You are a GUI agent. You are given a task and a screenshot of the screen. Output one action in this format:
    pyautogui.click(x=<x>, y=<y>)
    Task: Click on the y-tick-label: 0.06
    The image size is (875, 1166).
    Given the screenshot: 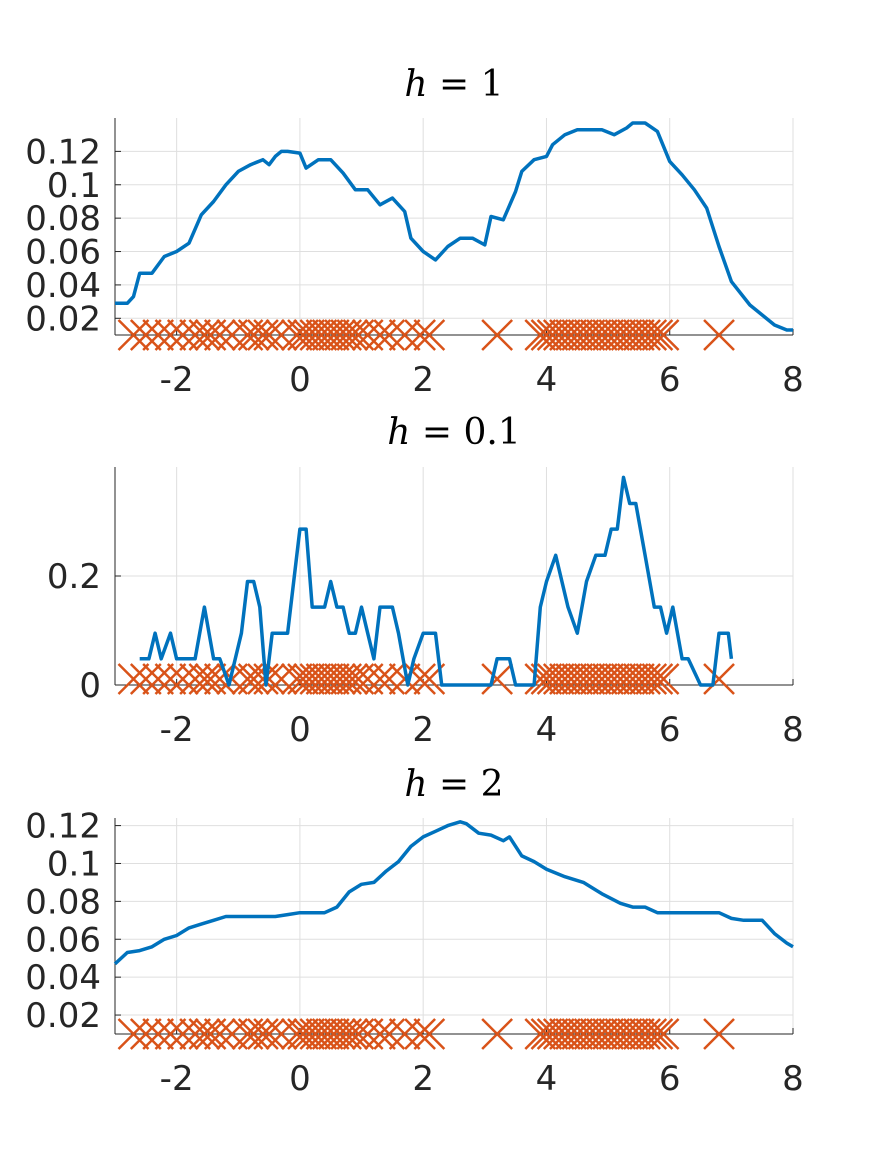 What is the action you would take?
    pyautogui.click(x=63, y=253)
    